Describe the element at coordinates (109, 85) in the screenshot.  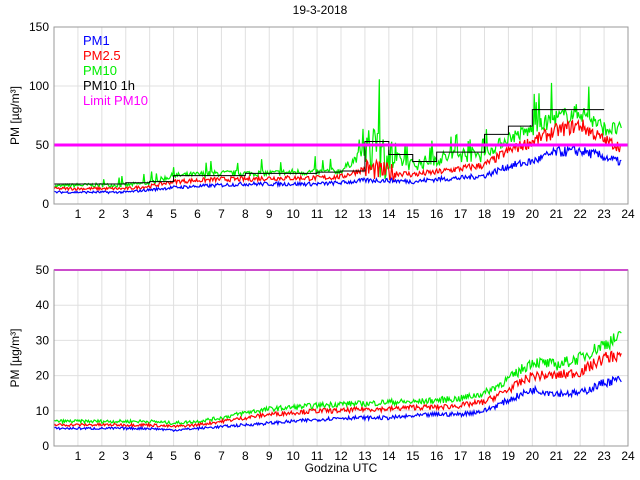
I see `legend-entry: PM10 1h` at that location.